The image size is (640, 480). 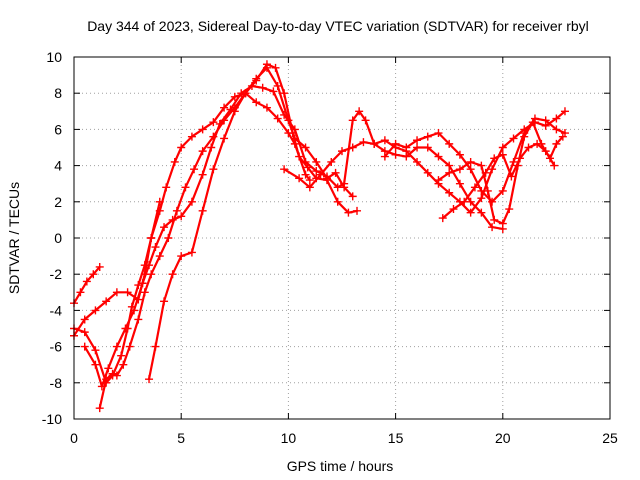 What do you see at coordinates (52, 419) in the screenshot?
I see `y-tick-label: -10` at bounding box center [52, 419].